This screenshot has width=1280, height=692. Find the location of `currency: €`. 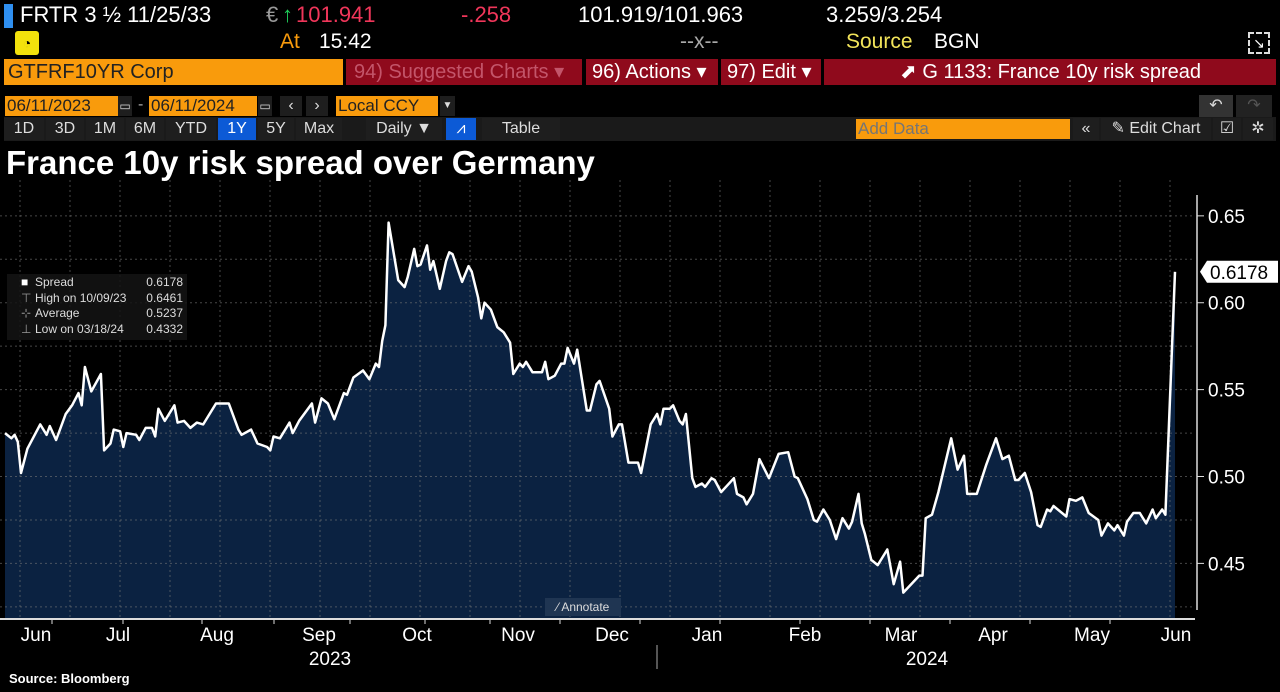

currency: € is located at coordinates (272, 14).